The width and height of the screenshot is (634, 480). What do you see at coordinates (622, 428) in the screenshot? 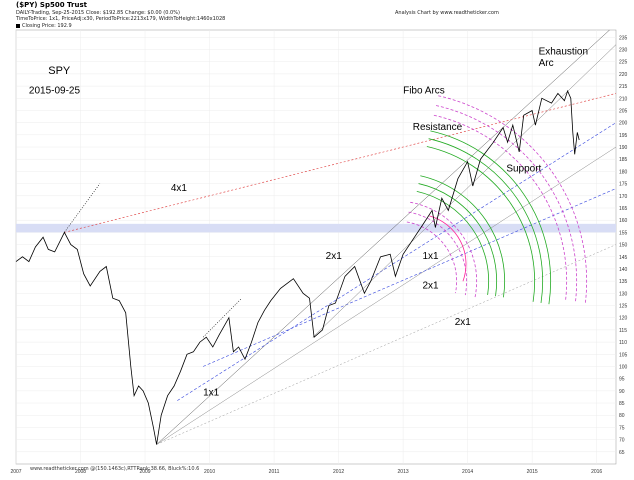
I see `y-tick-label: 75` at bounding box center [622, 428].